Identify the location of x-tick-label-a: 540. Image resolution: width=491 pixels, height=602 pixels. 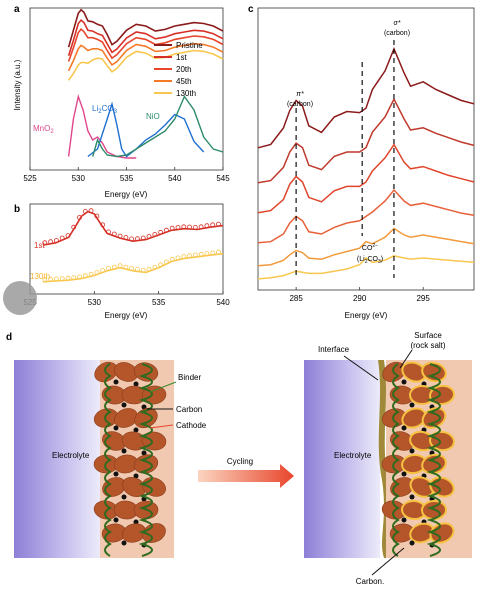
(175, 178).